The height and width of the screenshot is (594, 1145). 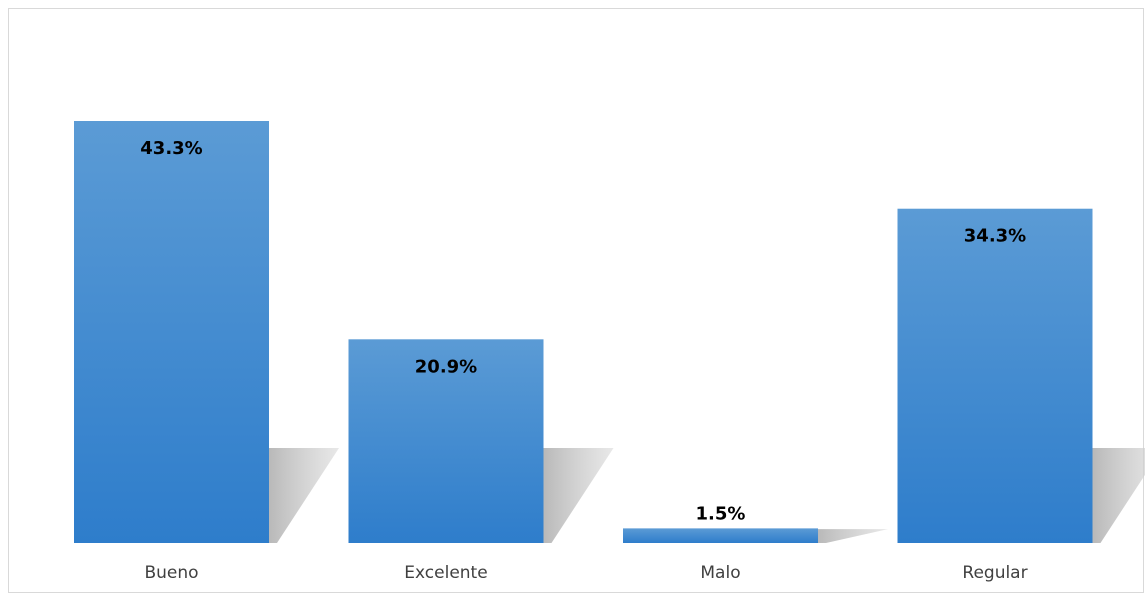 I want to click on bar-shadows, so click(x=707, y=495).